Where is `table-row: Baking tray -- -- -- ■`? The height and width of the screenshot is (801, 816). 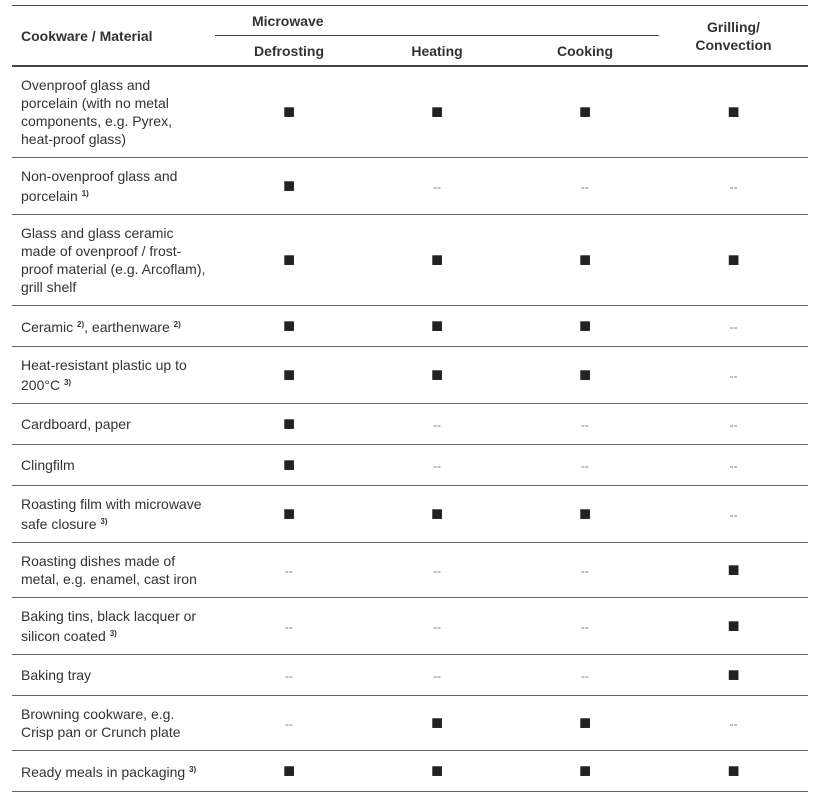 table-row: Baking tray -- -- -- ■ is located at coordinates (410, 675).